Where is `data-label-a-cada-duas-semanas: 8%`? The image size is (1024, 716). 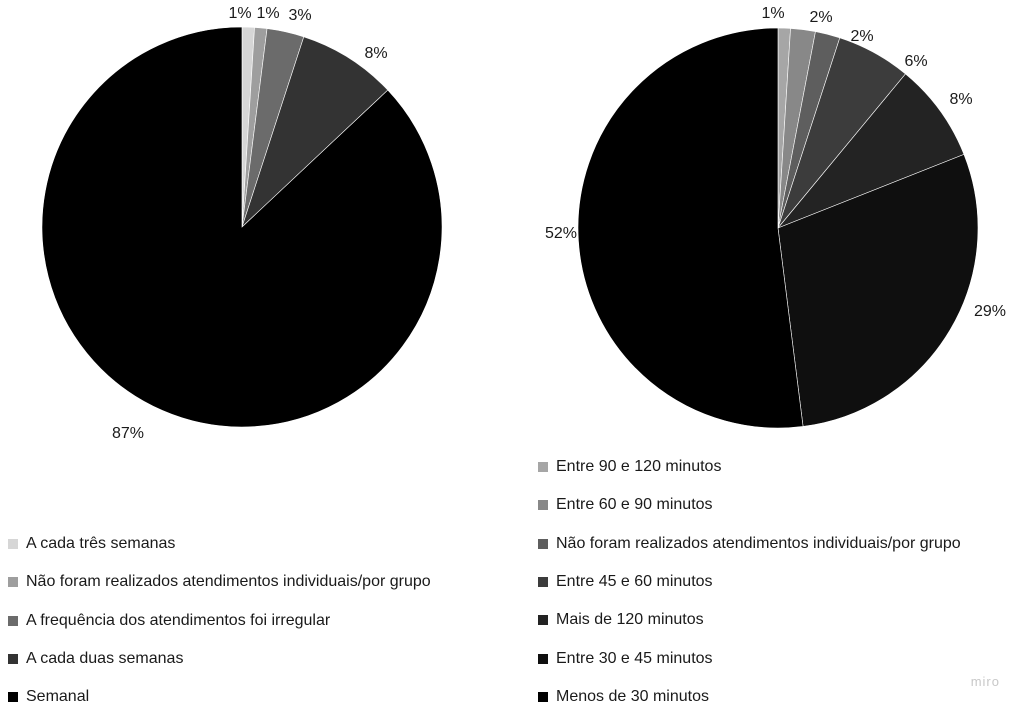 data-label-a-cada-duas-semanas: 8% is located at coordinates (375, 53).